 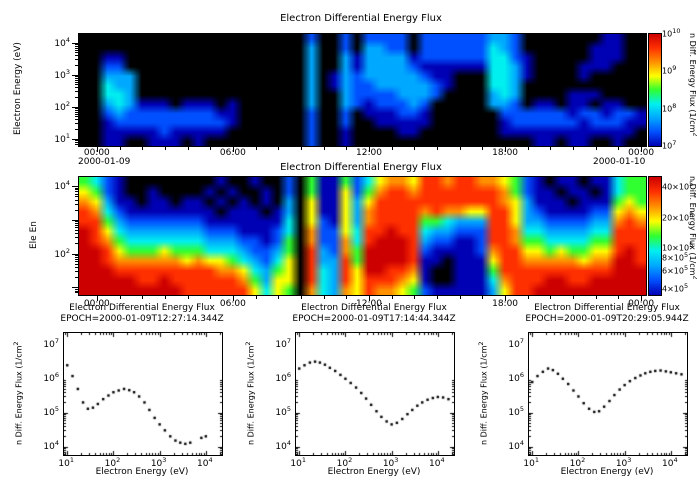 What do you see at coordinates (692, 228) in the screenshot?
I see `colorbar-title: n Diff. Energy Flux (1/cm2` at bounding box center [692, 228].